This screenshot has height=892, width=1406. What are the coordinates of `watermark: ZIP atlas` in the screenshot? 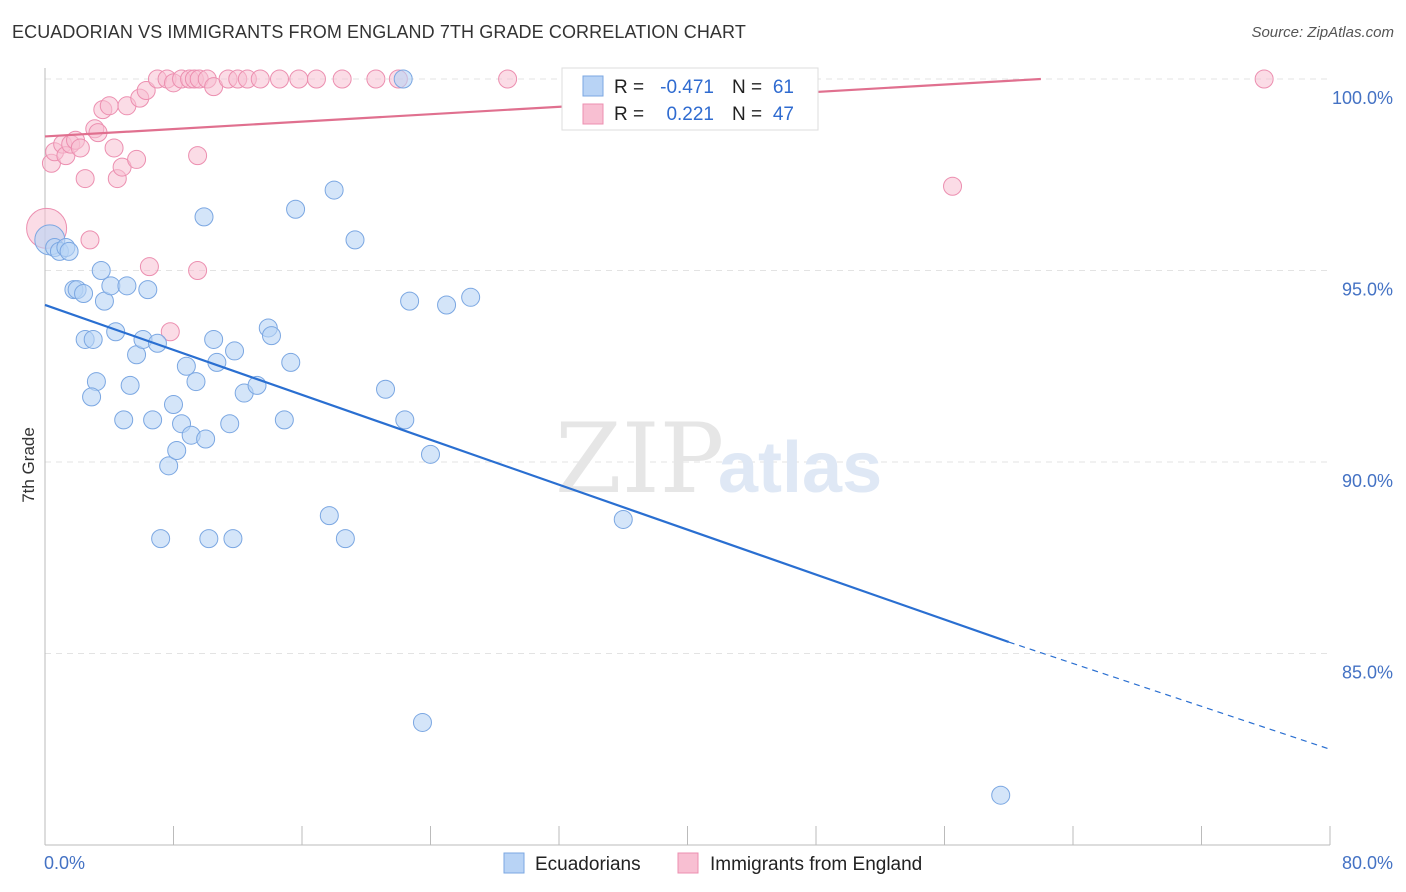 It's located at (718, 459).